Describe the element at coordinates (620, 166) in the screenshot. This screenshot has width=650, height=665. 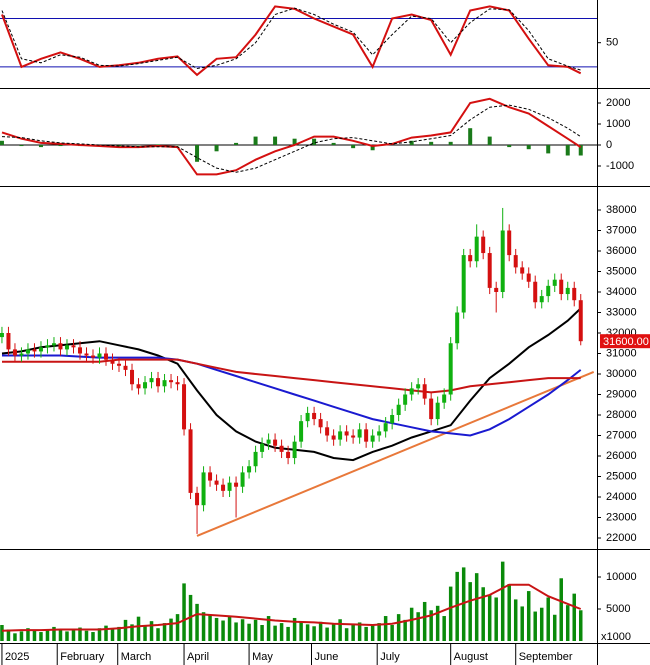
I see `y-tick-label: -1000` at that location.